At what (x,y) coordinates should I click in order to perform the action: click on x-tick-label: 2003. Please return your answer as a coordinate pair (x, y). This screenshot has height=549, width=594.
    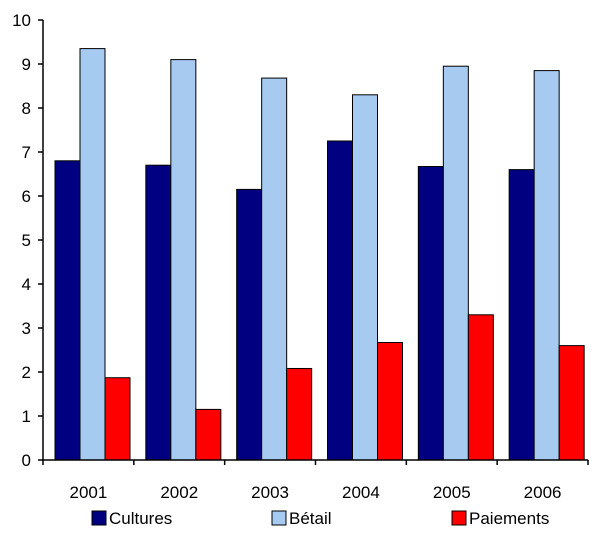
    Looking at the image, I should click on (270, 492).